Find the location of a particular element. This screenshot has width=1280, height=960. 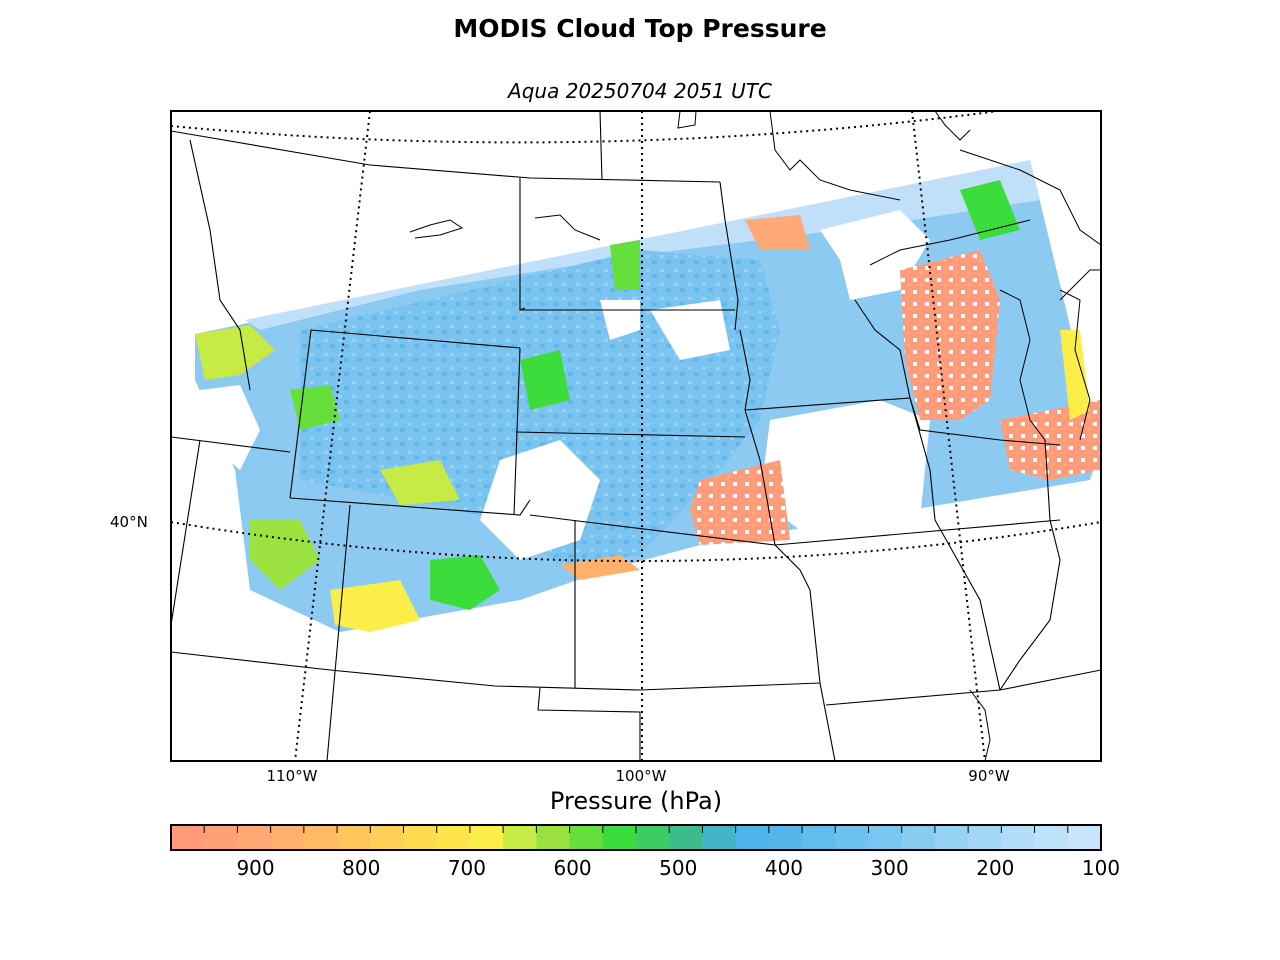

latitude-label-40n: 40°N is located at coordinates (129, 522).